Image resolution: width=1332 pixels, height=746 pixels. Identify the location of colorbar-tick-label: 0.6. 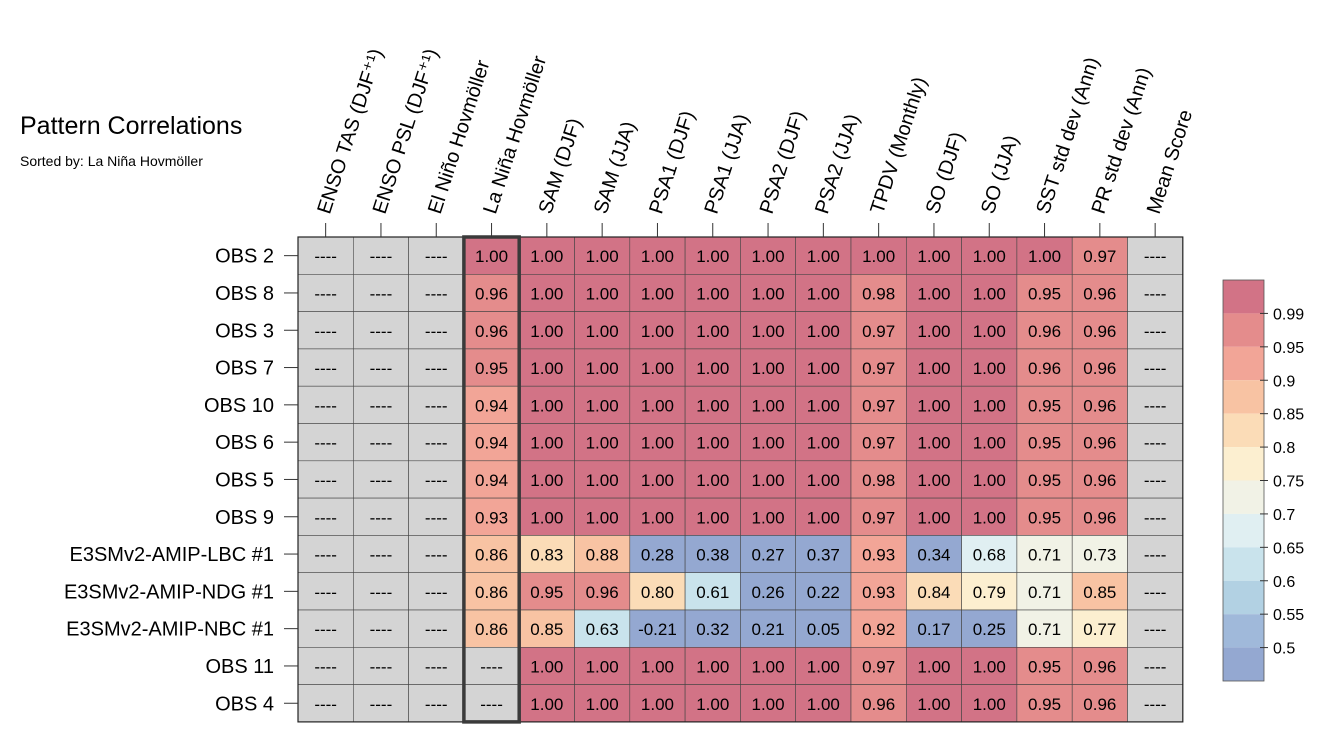
(1284, 582).